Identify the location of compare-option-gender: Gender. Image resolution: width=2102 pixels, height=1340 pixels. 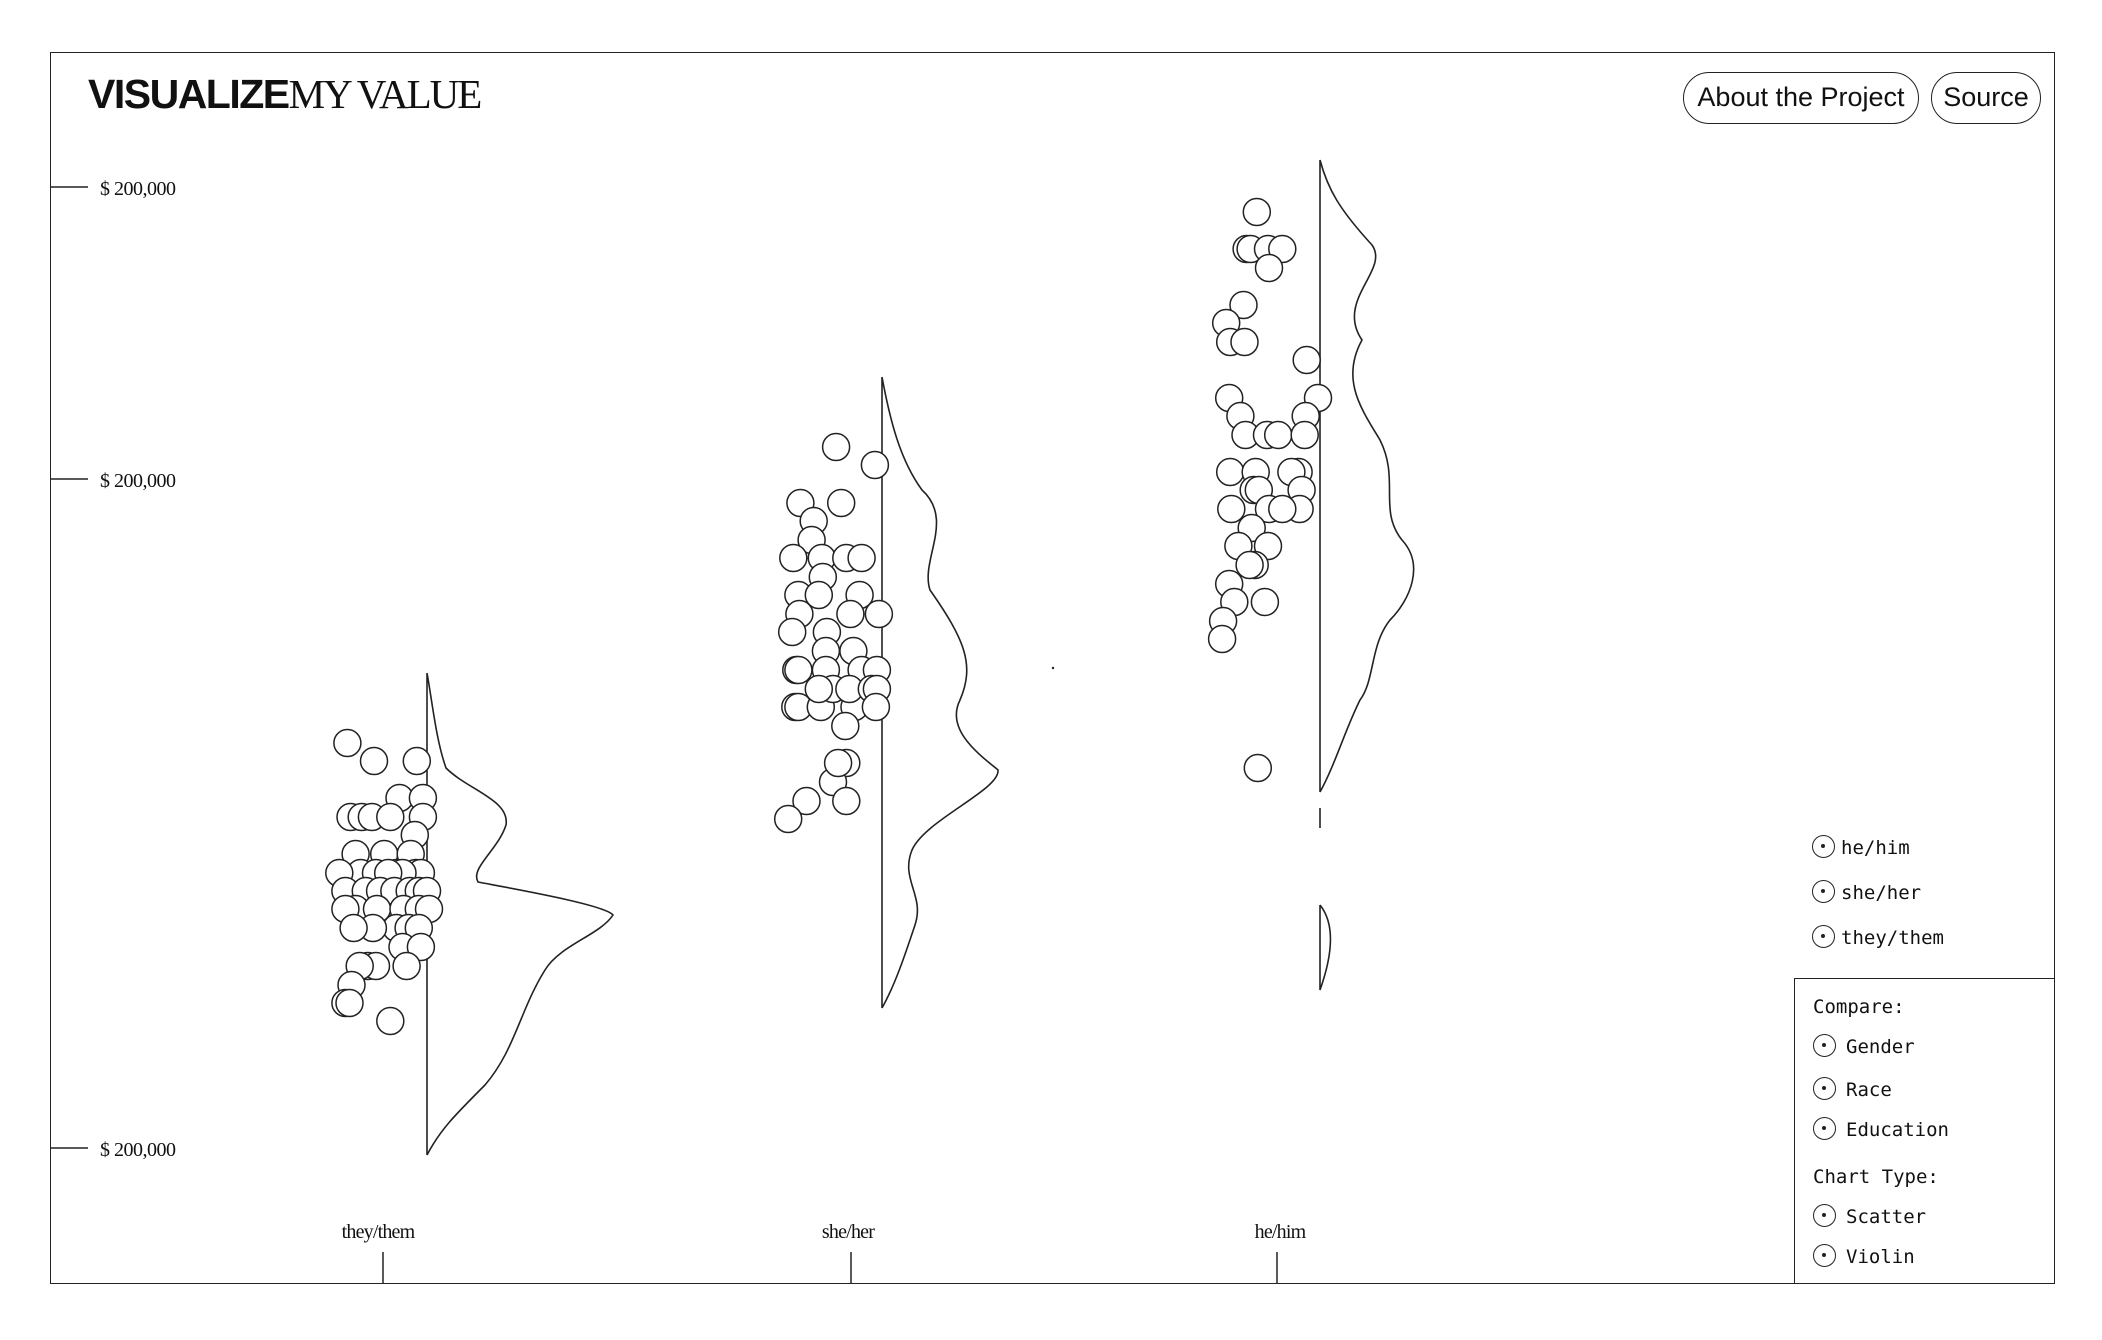
(1864, 1047).